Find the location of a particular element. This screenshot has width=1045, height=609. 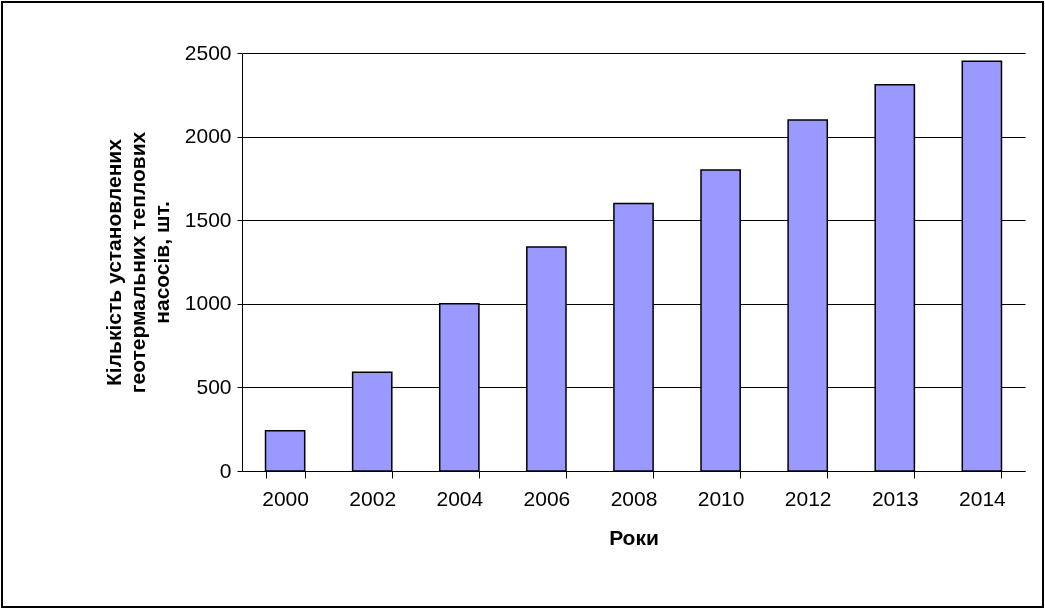

y-tick-label: 500 is located at coordinates (214, 386).